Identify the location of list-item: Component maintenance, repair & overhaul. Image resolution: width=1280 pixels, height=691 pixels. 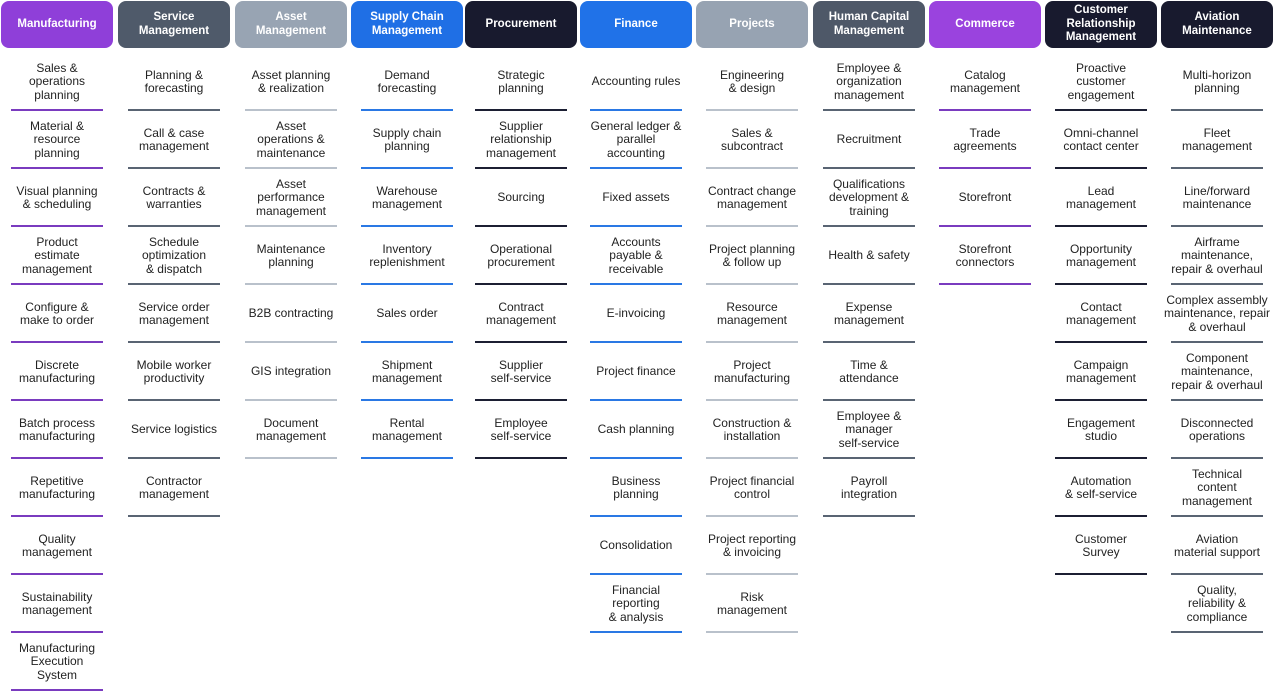
(1217, 372).